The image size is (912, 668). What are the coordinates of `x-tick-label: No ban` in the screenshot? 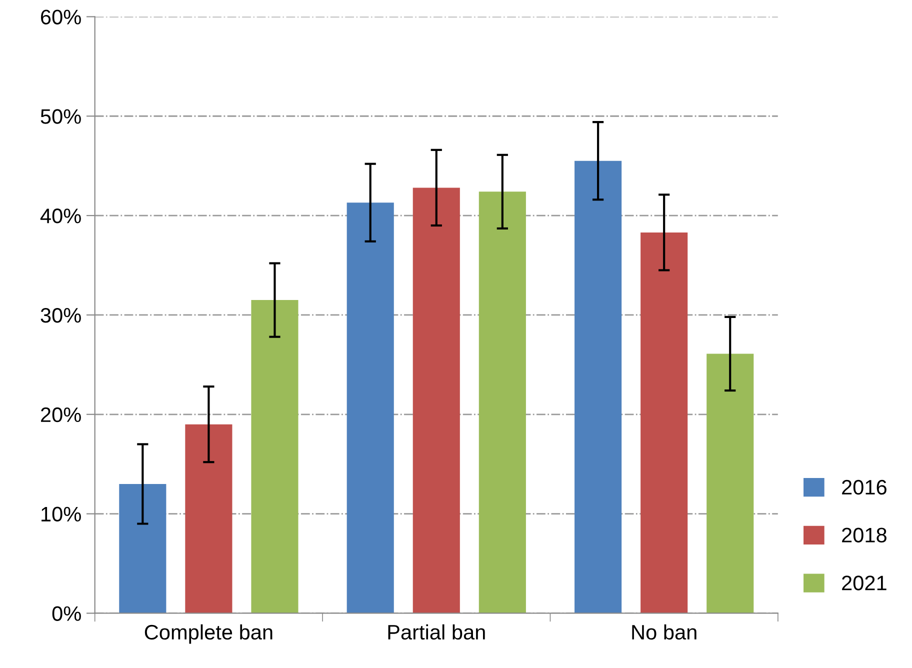 It's located at (664, 632).